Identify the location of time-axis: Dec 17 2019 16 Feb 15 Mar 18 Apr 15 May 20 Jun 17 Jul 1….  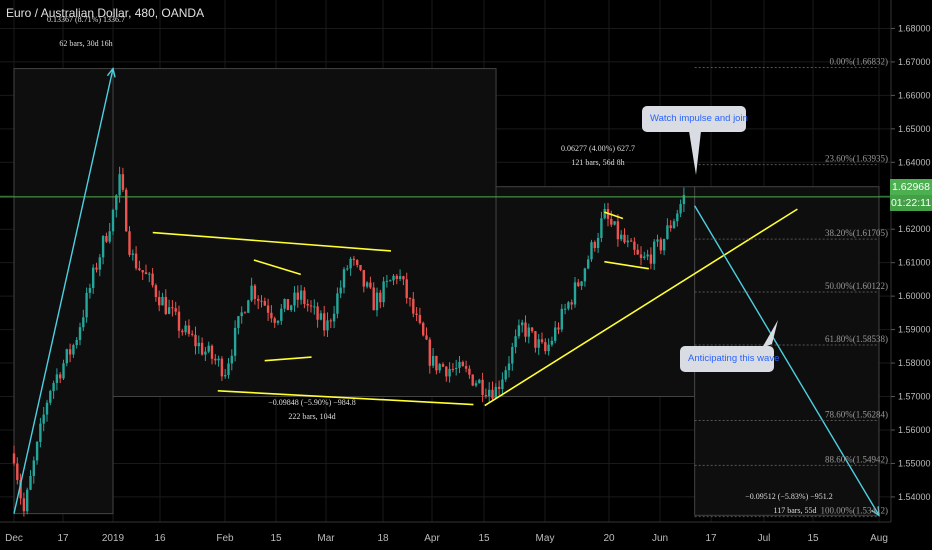
(466, 535).